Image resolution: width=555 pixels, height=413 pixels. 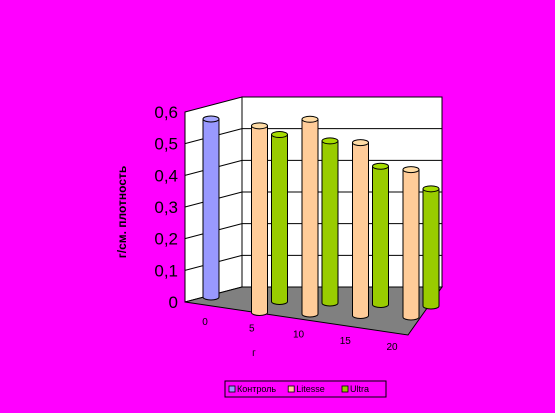 I want to click on y-axis-title: г/см. плотность, so click(x=122, y=212).